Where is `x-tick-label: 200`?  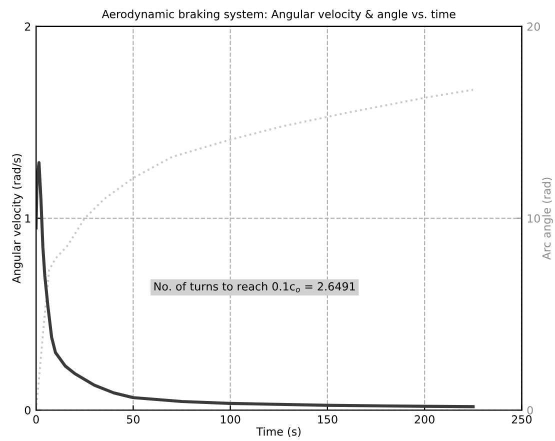 x-tick-label: 200 is located at coordinates (424, 419).